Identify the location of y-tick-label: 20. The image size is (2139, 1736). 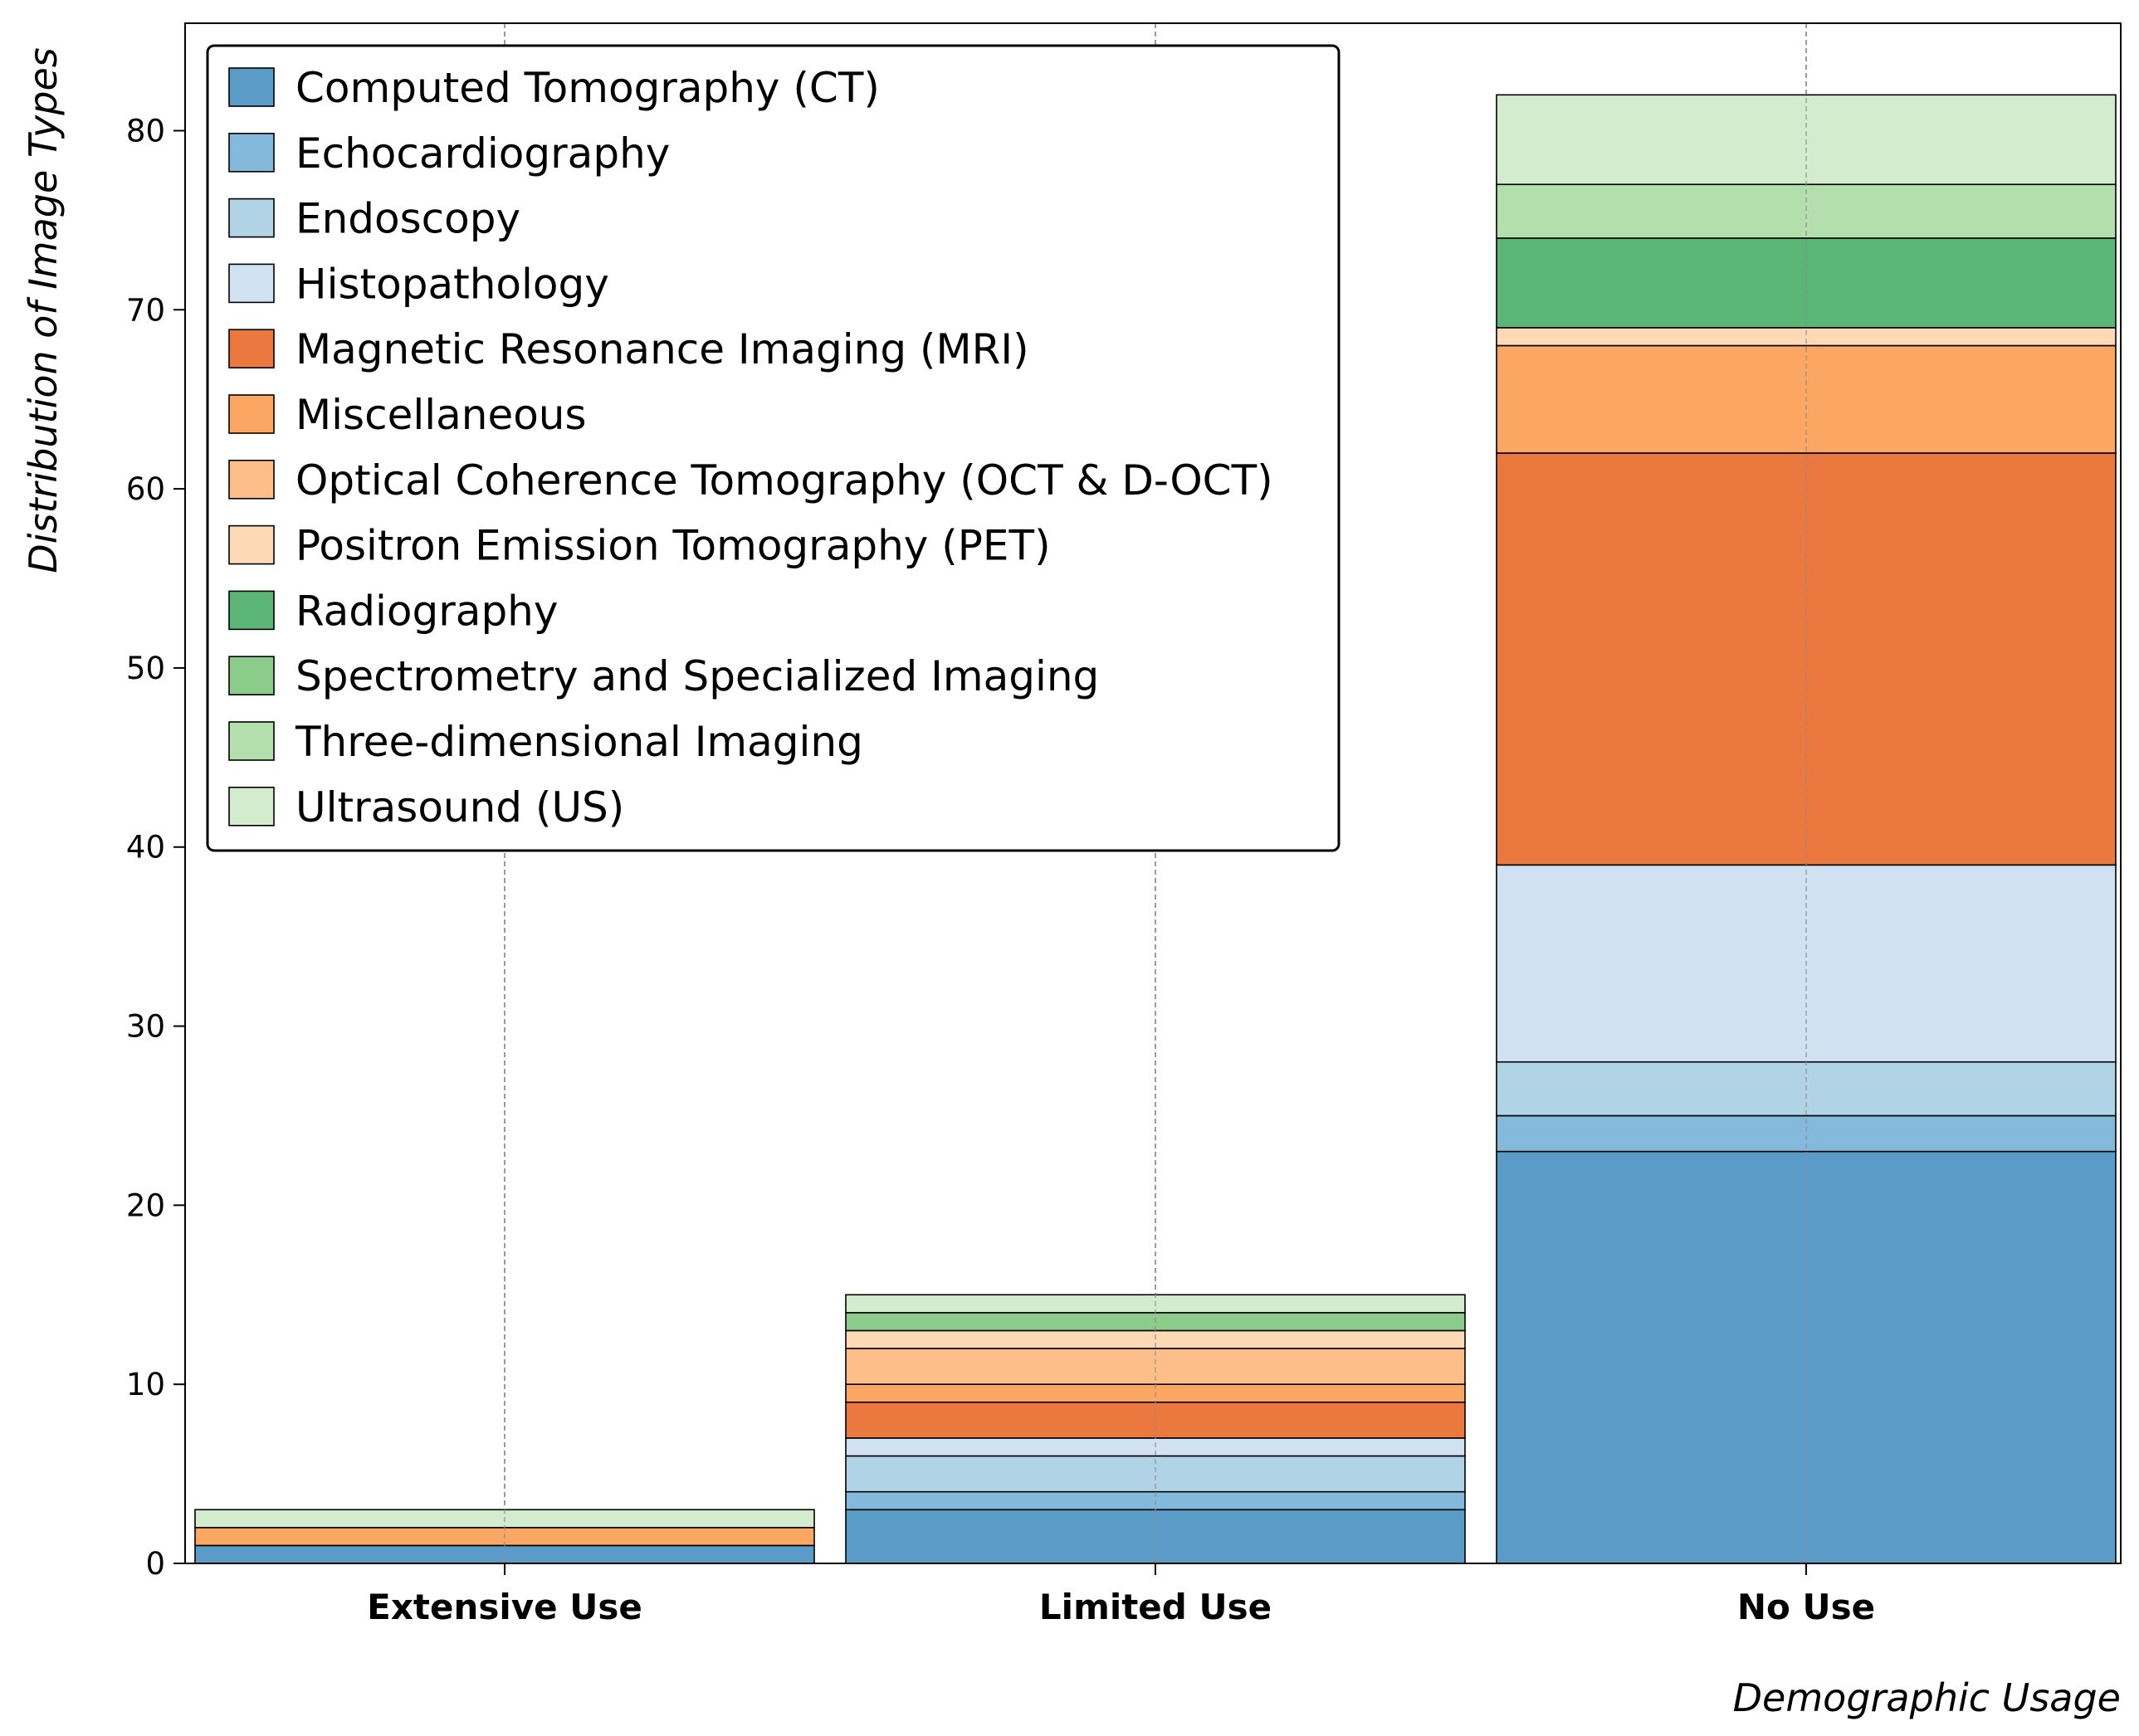
(145, 1205).